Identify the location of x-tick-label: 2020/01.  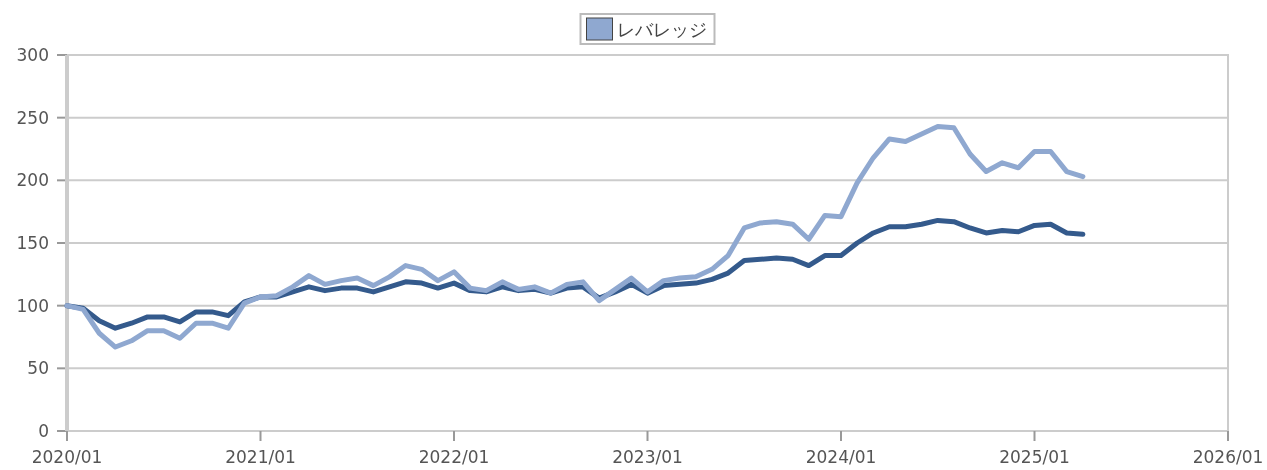
(67, 457).